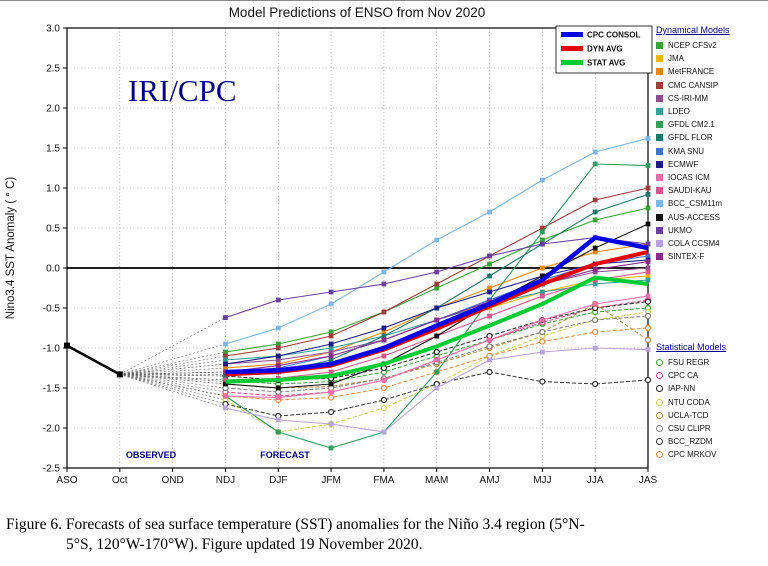 This screenshot has width=768, height=566. Describe the element at coordinates (688, 98) in the screenshot. I see `legend-item-label: CS-IRI-MM` at that location.